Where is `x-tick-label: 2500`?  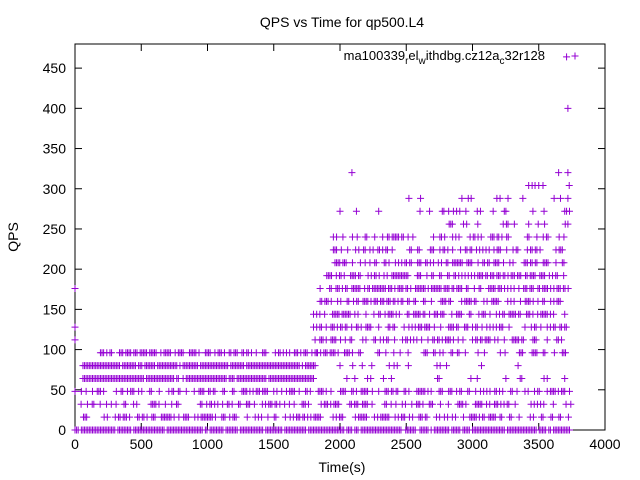 x-tick-label: 2500 is located at coordinates (406, 444).